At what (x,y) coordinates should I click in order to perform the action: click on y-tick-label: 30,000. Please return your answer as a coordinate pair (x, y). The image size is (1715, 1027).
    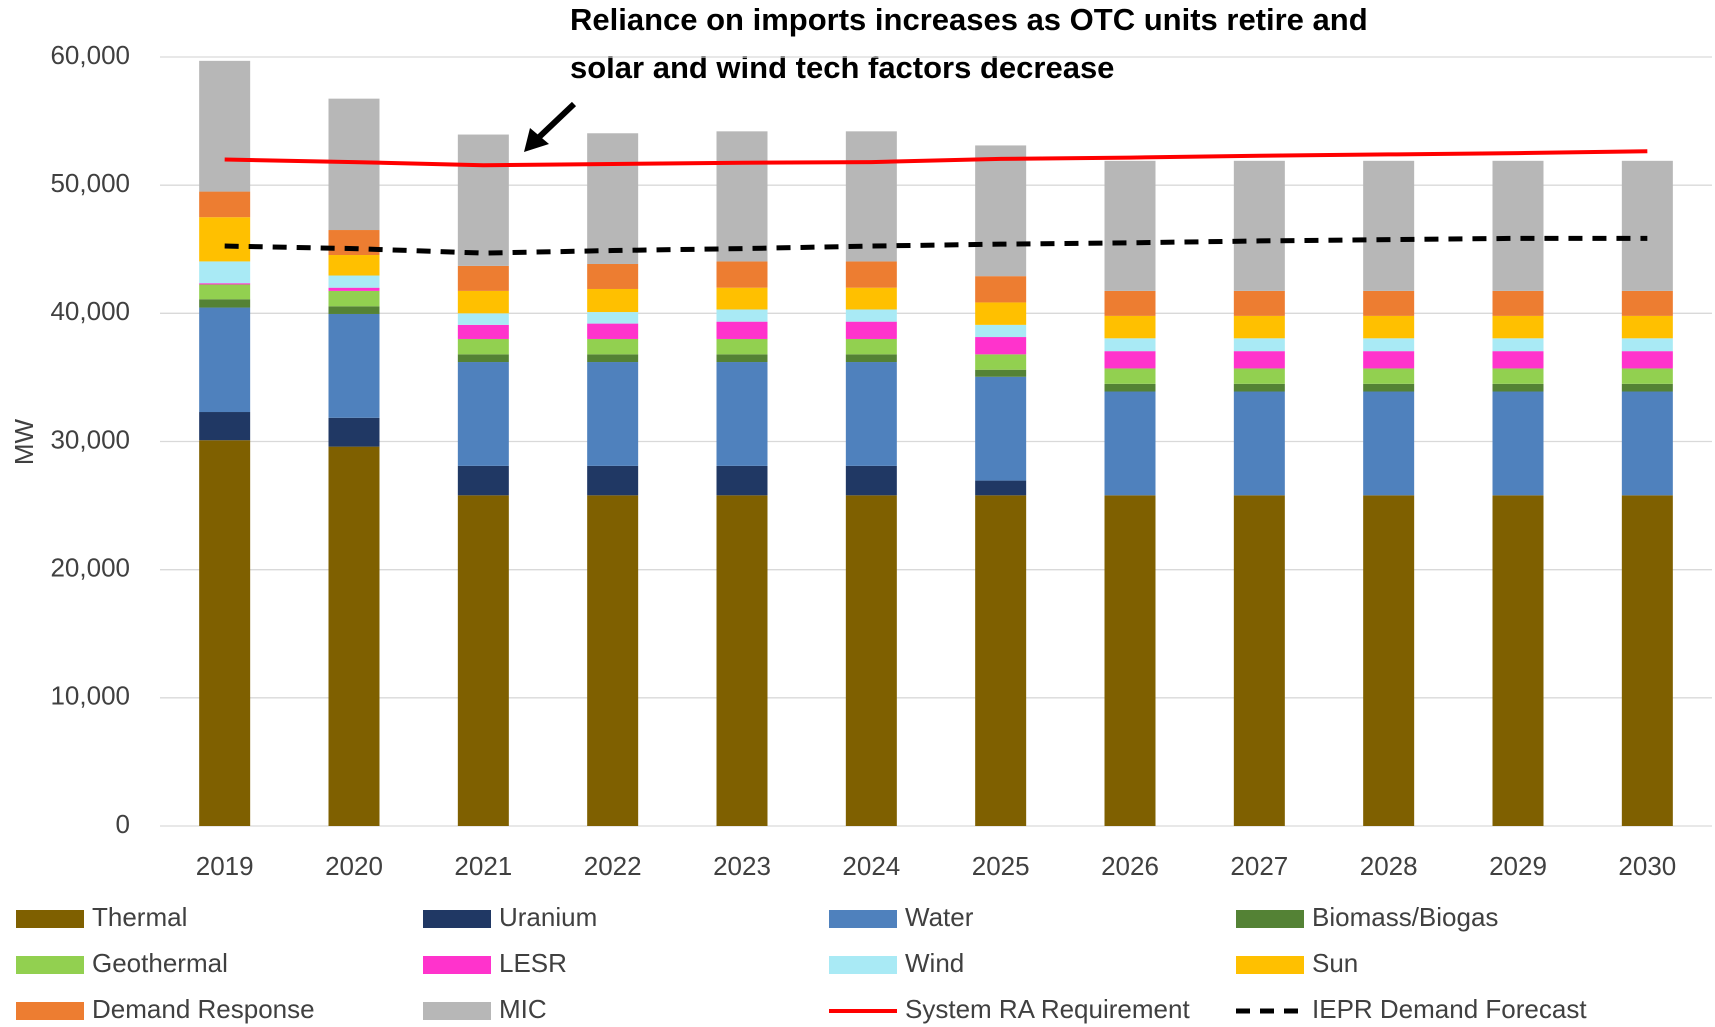
    Looking at the image, I should click on (90, 439).